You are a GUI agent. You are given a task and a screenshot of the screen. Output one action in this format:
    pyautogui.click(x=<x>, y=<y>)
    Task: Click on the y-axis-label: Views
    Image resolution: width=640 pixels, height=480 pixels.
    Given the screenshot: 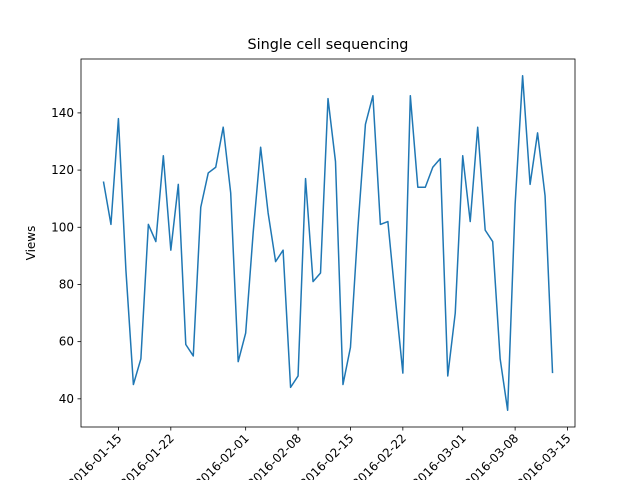 What is the action you would take?
    pyautogui.click(x=31, y=243)
    